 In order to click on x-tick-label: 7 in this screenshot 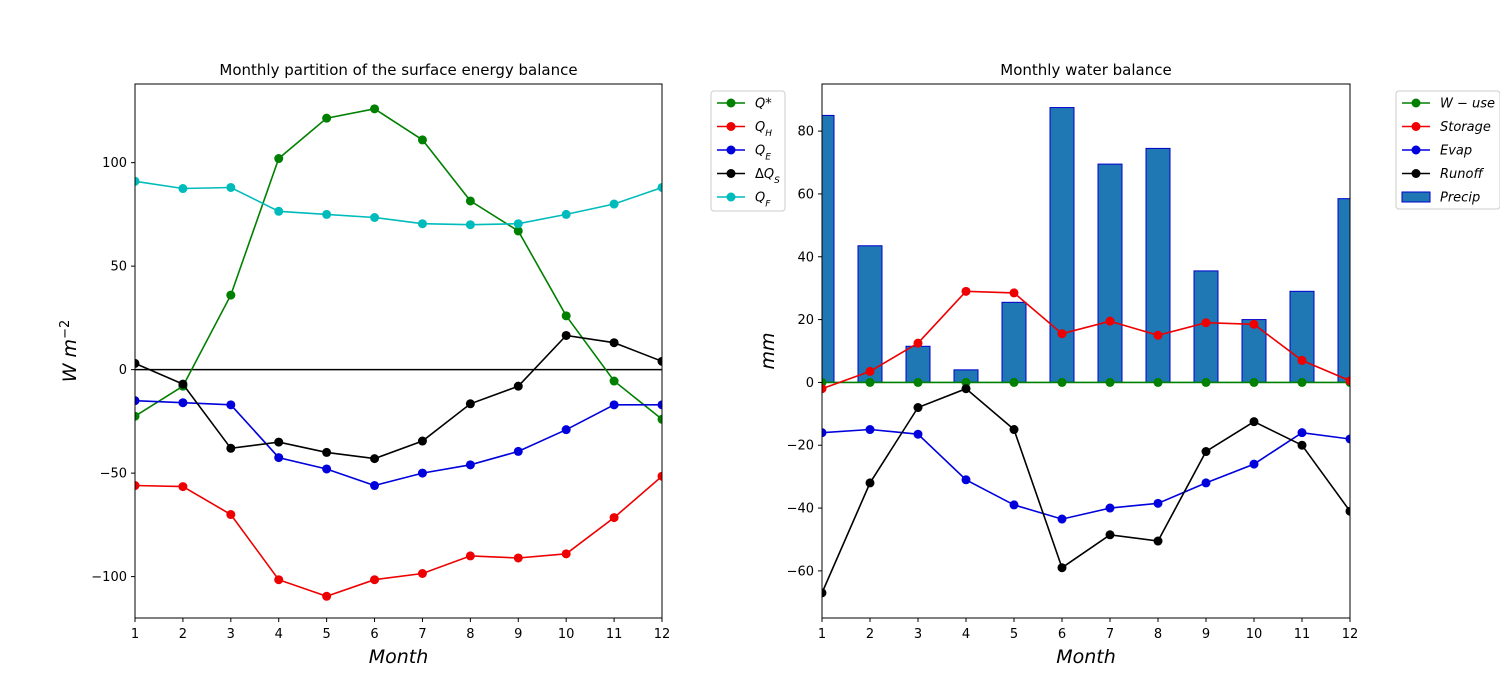, I will do `click(422, 634)`.